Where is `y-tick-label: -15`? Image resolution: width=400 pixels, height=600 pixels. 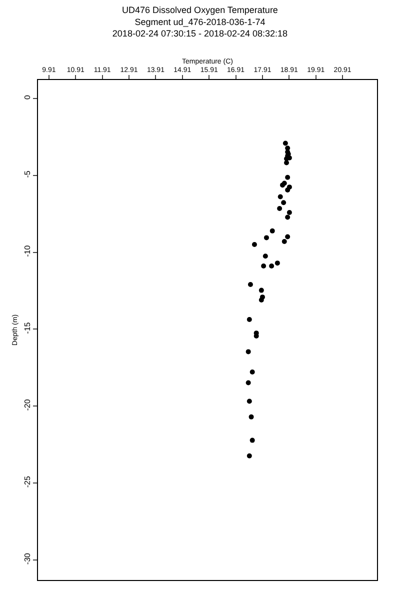
y-tick-label: -15 is located at coordinates (27, 328).